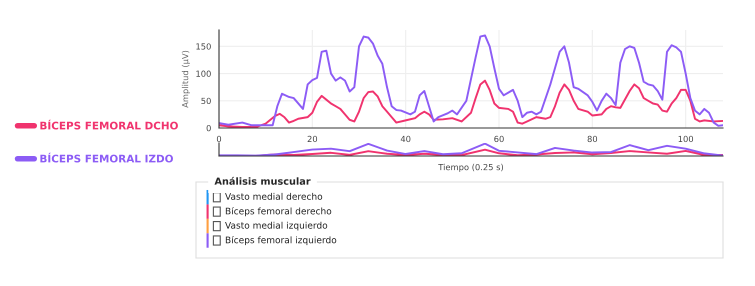  Describe the element at coordinates (203, 73) in the screenshot. I see `y-tick-label: 100` at that location.